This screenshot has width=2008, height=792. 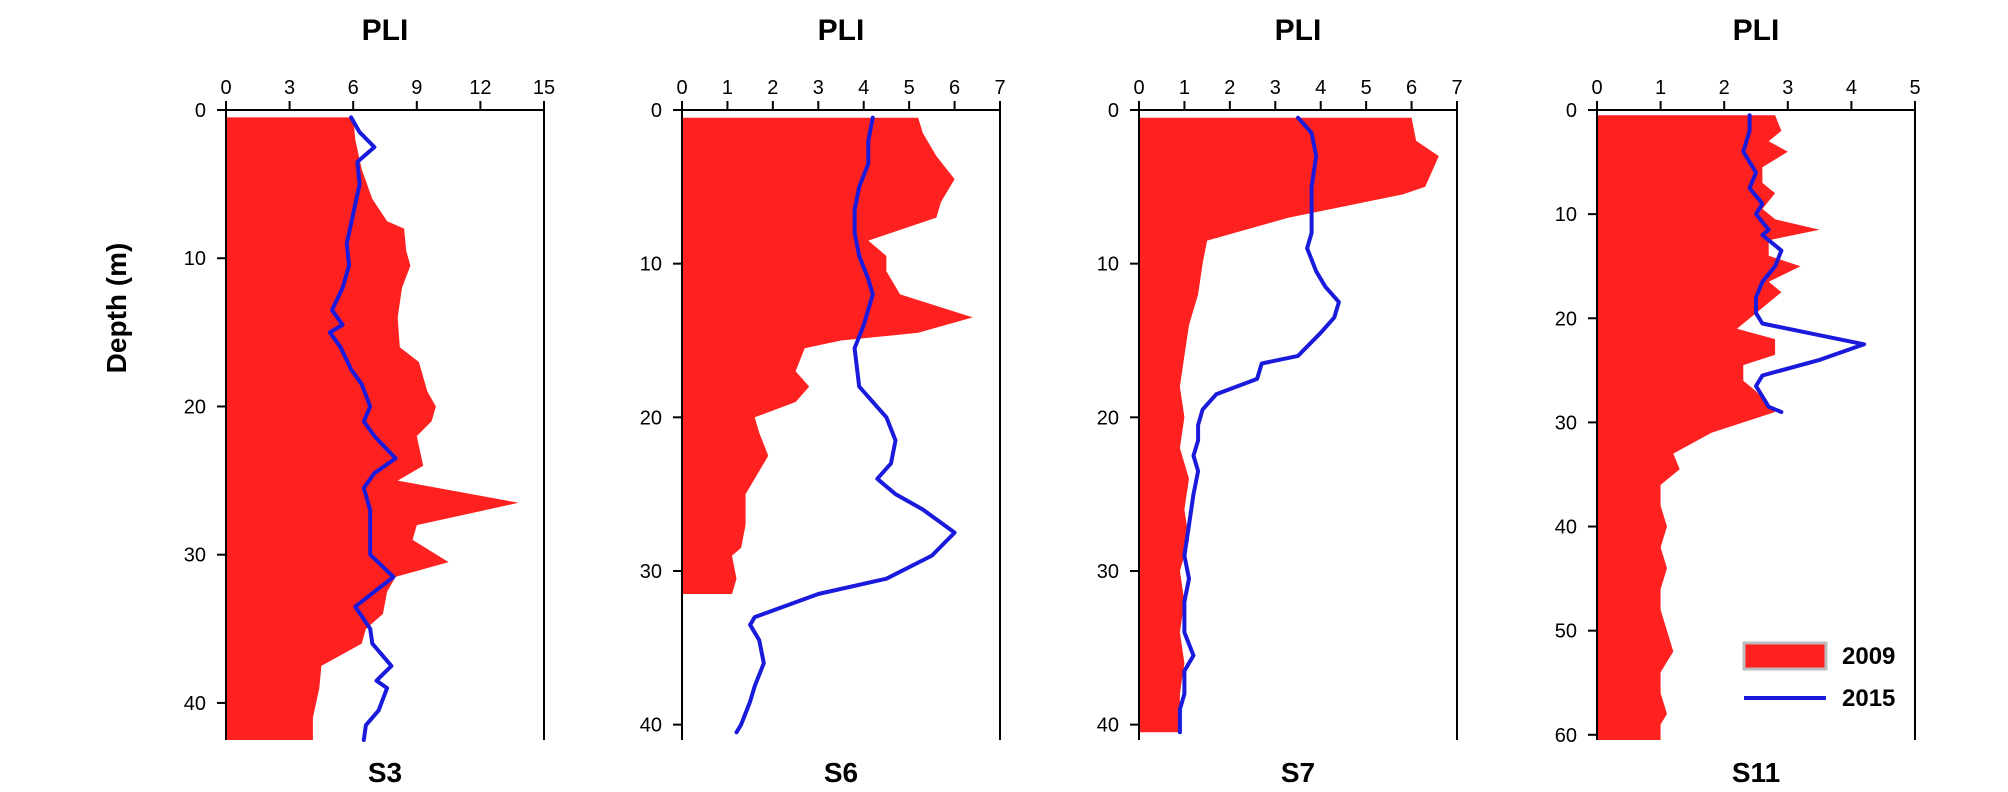 What do you see at coordinates (1298, 772) in the screenshot?
I see `panel-label: S7` at bounding box center [1298, 772].